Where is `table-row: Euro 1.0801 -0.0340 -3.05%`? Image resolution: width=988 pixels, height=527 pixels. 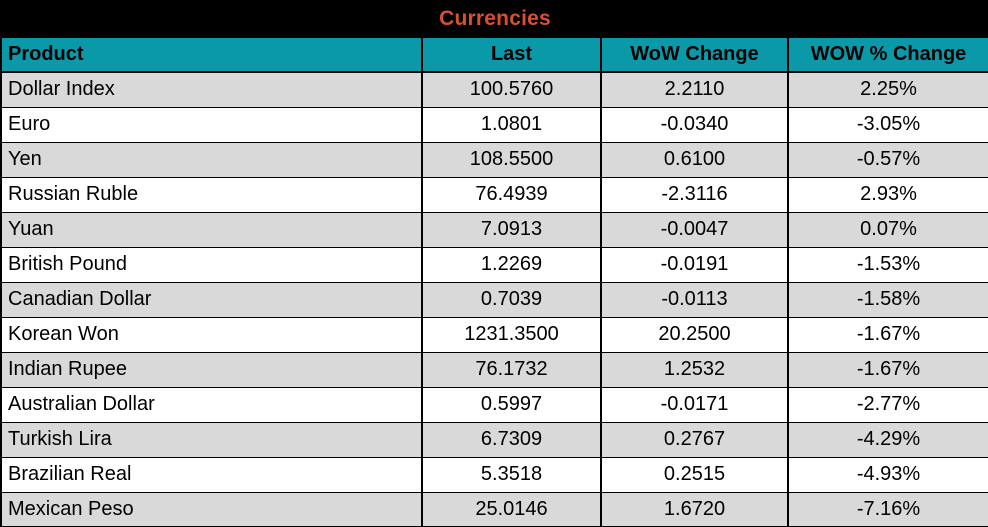 table-row: Euro 1.0801 -0.0340 -3.05% is located at coordinates (494, 124).